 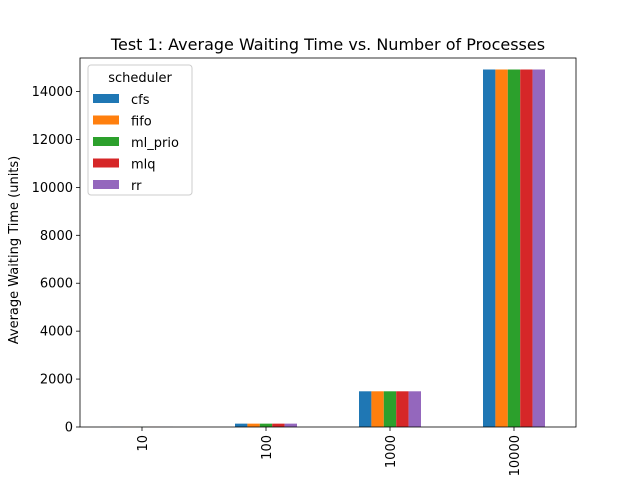 What do you see at coordinates (52, 140) in the screenshot?
I see `y-tick-label: 12000` at bounding box center [52, 140].